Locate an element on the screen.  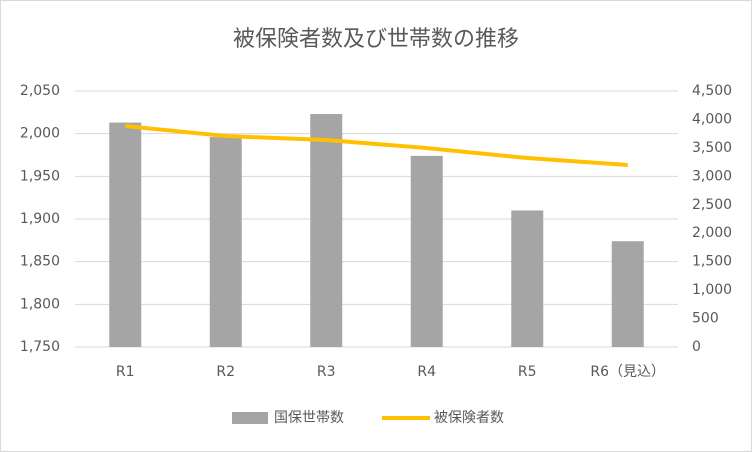
chart-title: 被保険者数及び世帯数の推移 is located at coordinates (376, 39).